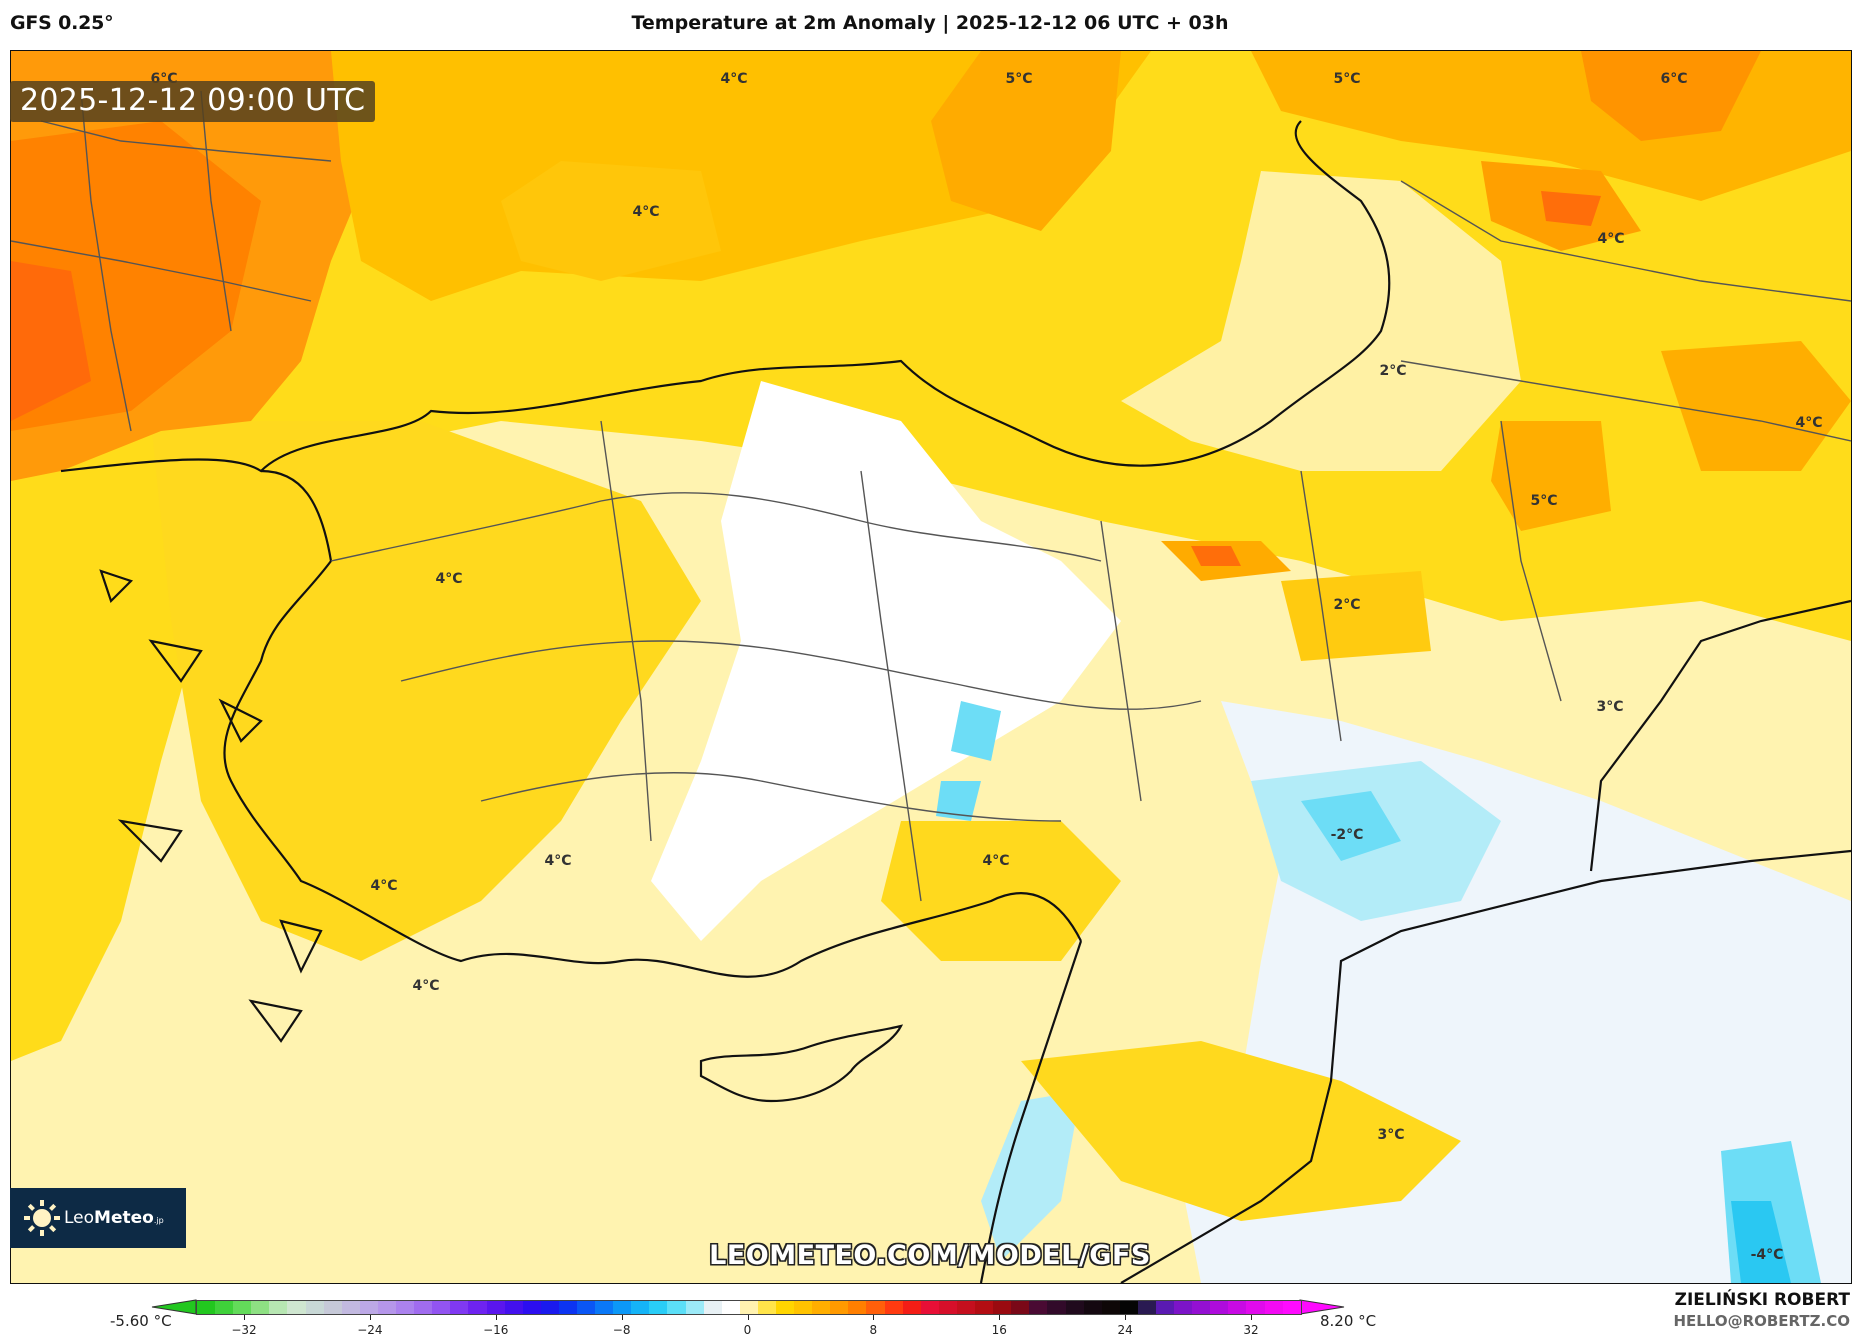  I want to click on author-email: HELLO@ROBERTZ.CO, so click(1761, 1321).